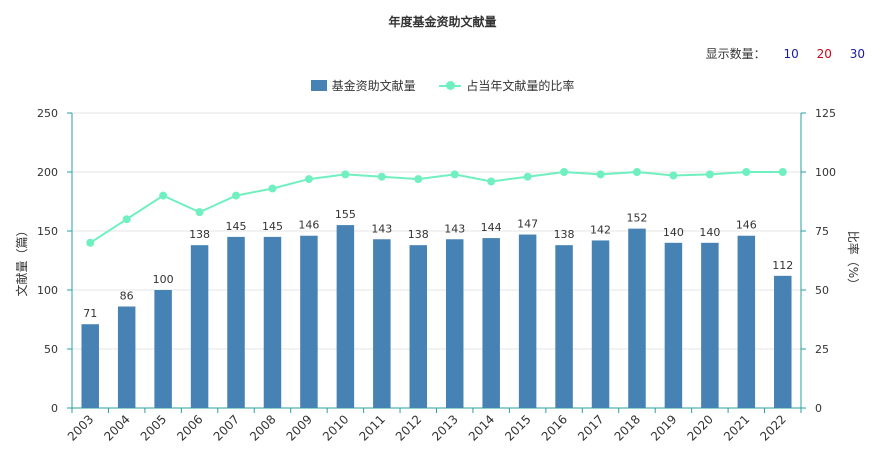 This screenshot has height=457, width=885. I want to click on x-axis-tick-label: 2006, so click(189, 427).